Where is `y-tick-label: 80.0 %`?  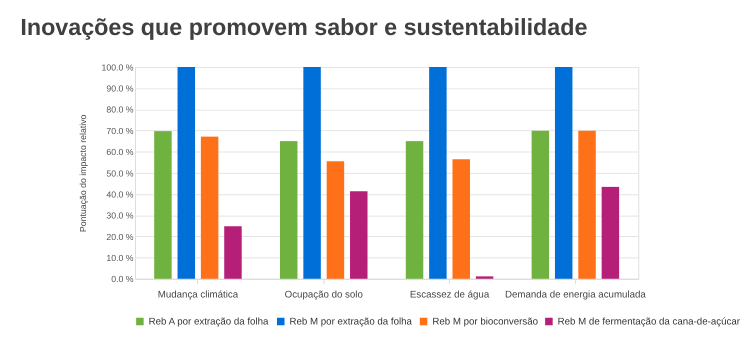
y-tick-label: 80.0 % is located at coordinates (120, 109).